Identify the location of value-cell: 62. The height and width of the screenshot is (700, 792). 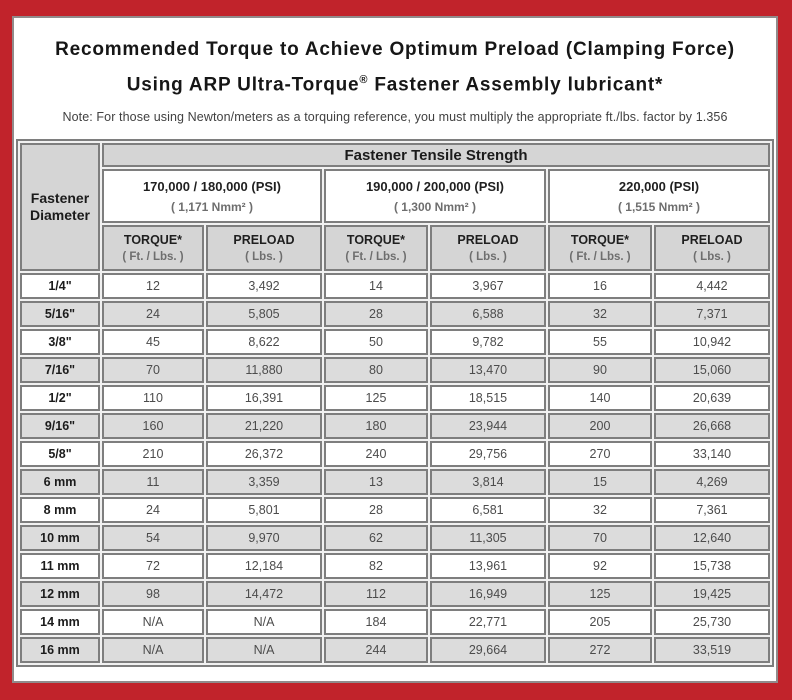
(375, 538).